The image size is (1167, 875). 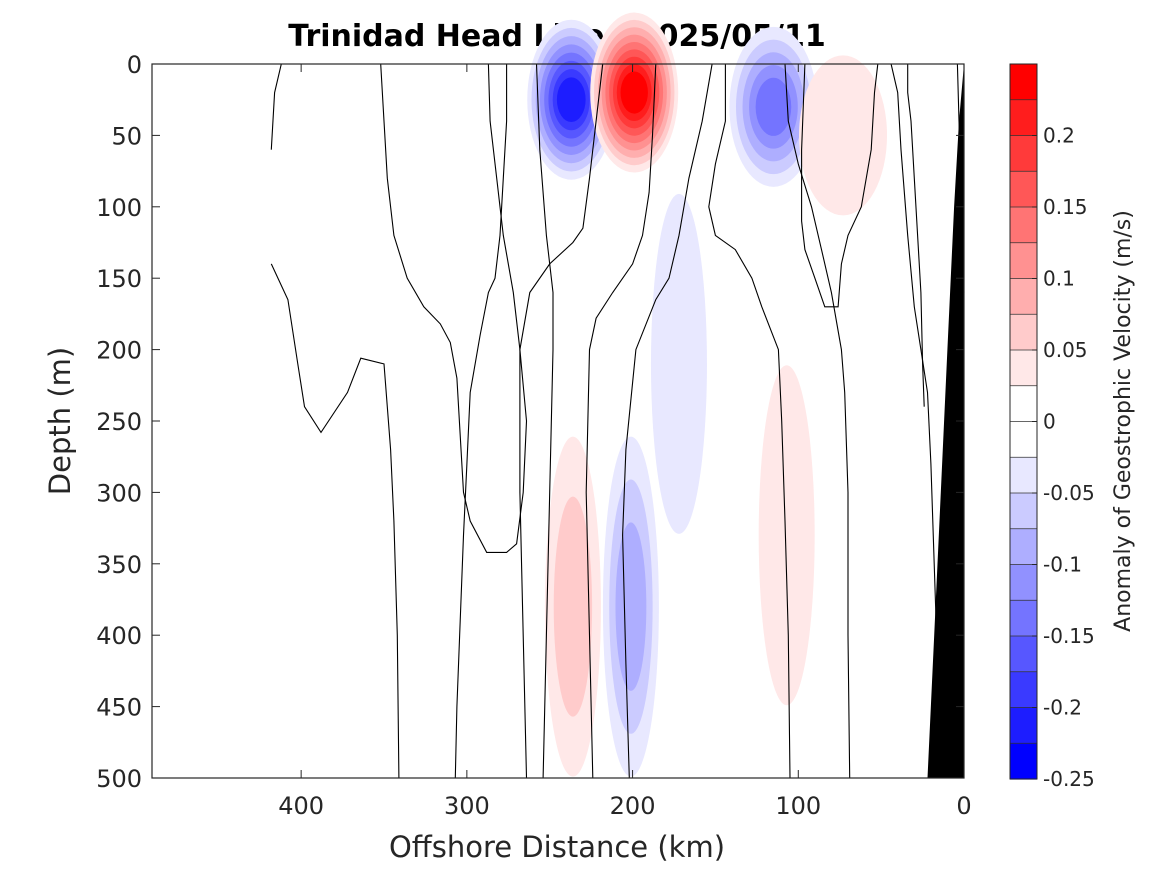 What do you see at coordinates (119, 708) in the screenshot?
I see `y-tick-label: 450` at bounding box center [119, 708].